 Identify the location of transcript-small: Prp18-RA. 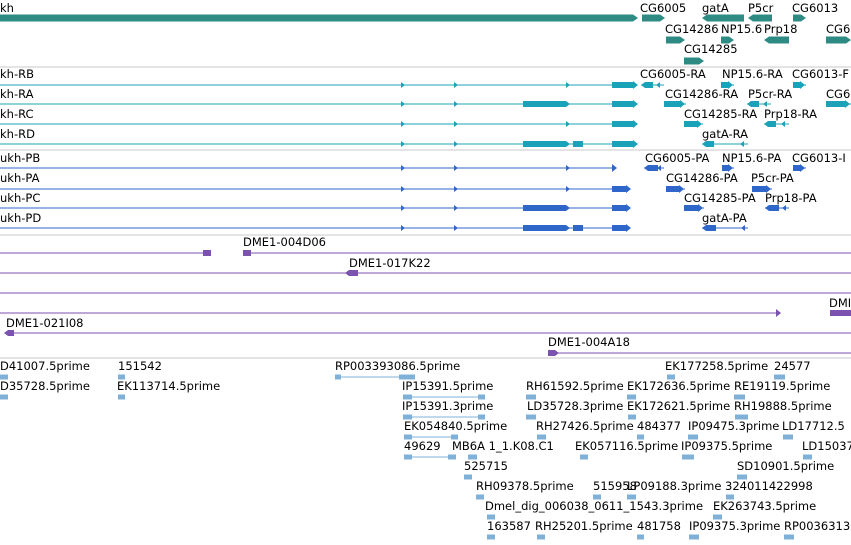
(790, 117).